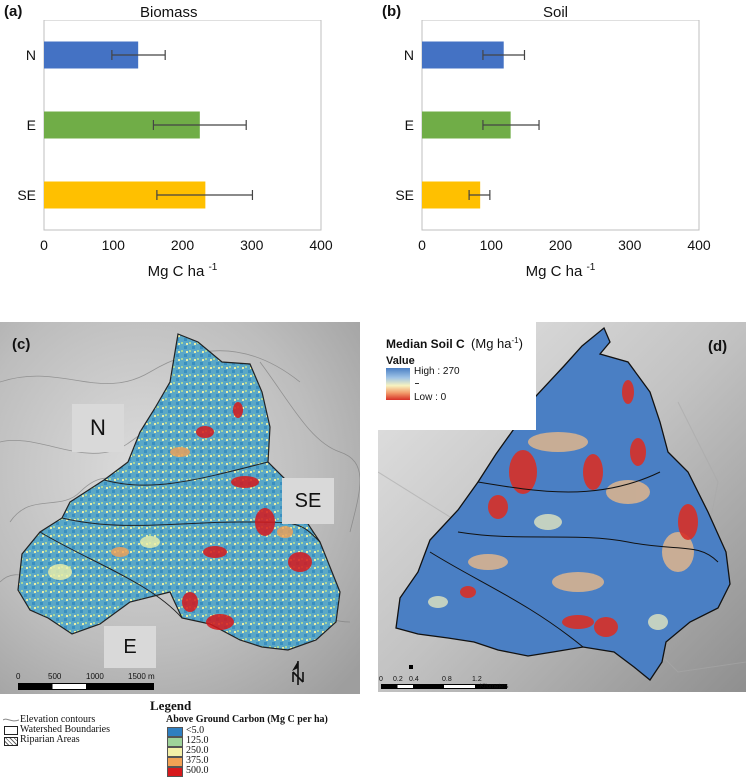 This screenshot has width=746, height=778. I want to click on soil-color-ramp, so click(398, 384).